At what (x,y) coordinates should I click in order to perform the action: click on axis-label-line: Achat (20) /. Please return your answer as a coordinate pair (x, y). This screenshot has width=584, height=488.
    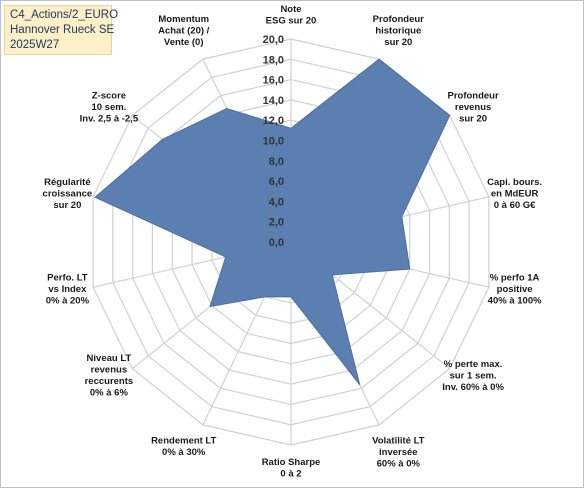
    Looking at the image, I should click on (184, 30).